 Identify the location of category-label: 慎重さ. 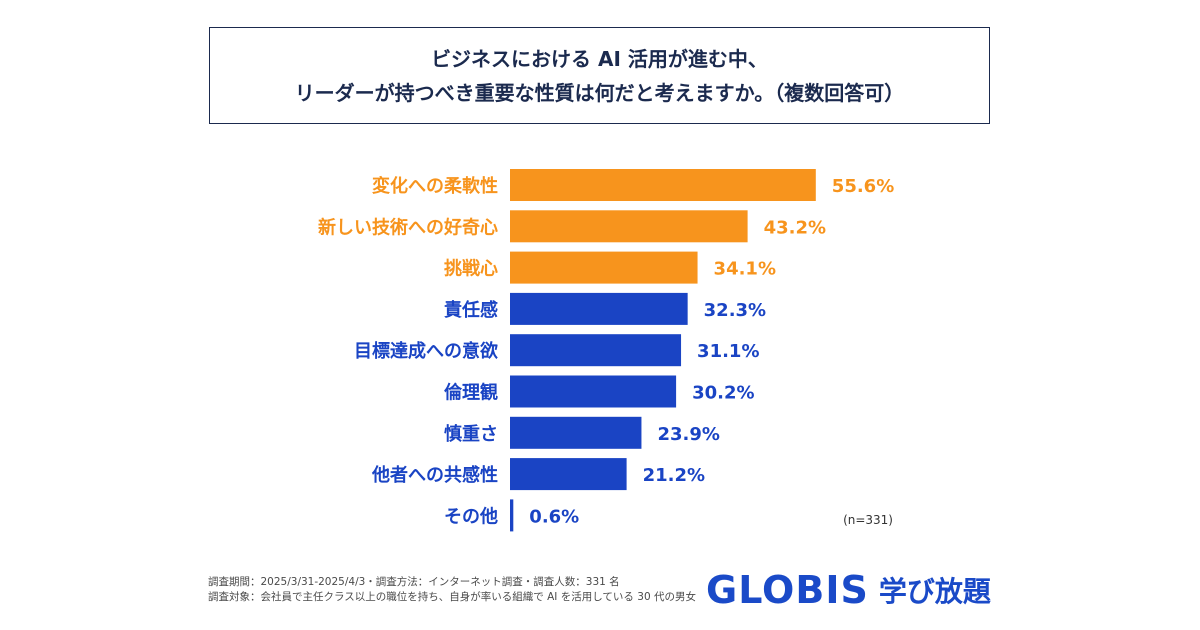
(471, 434).